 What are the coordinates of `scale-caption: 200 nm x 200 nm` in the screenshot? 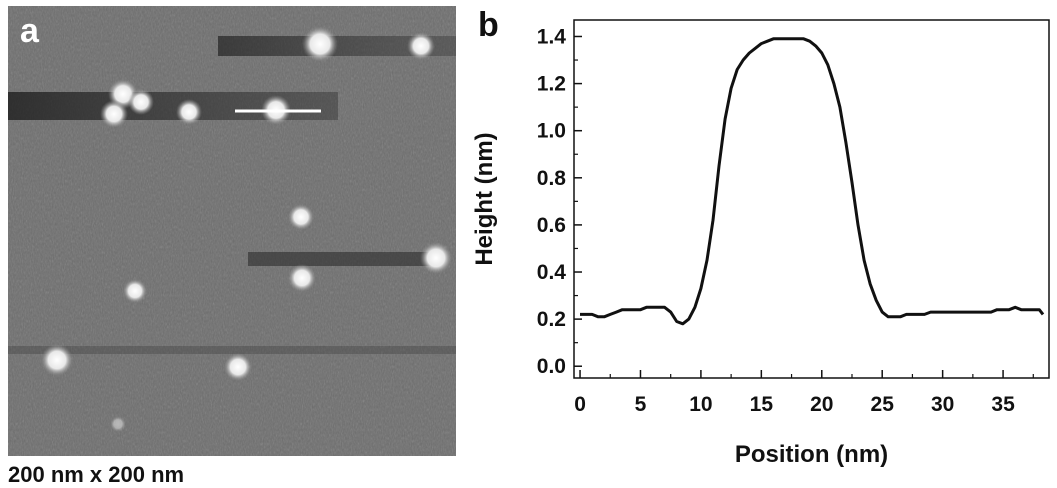 It's located at (96, 474).